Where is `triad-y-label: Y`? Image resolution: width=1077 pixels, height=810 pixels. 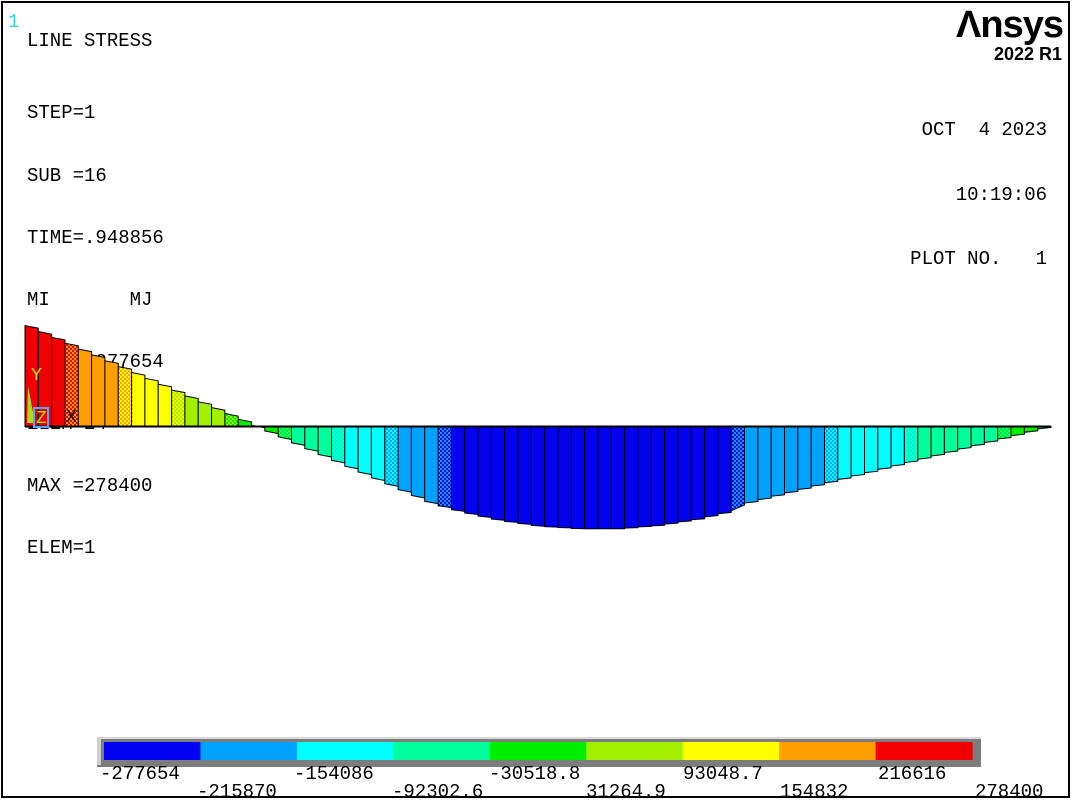
triad-y-label: Y is located at coordinates (36, 376).